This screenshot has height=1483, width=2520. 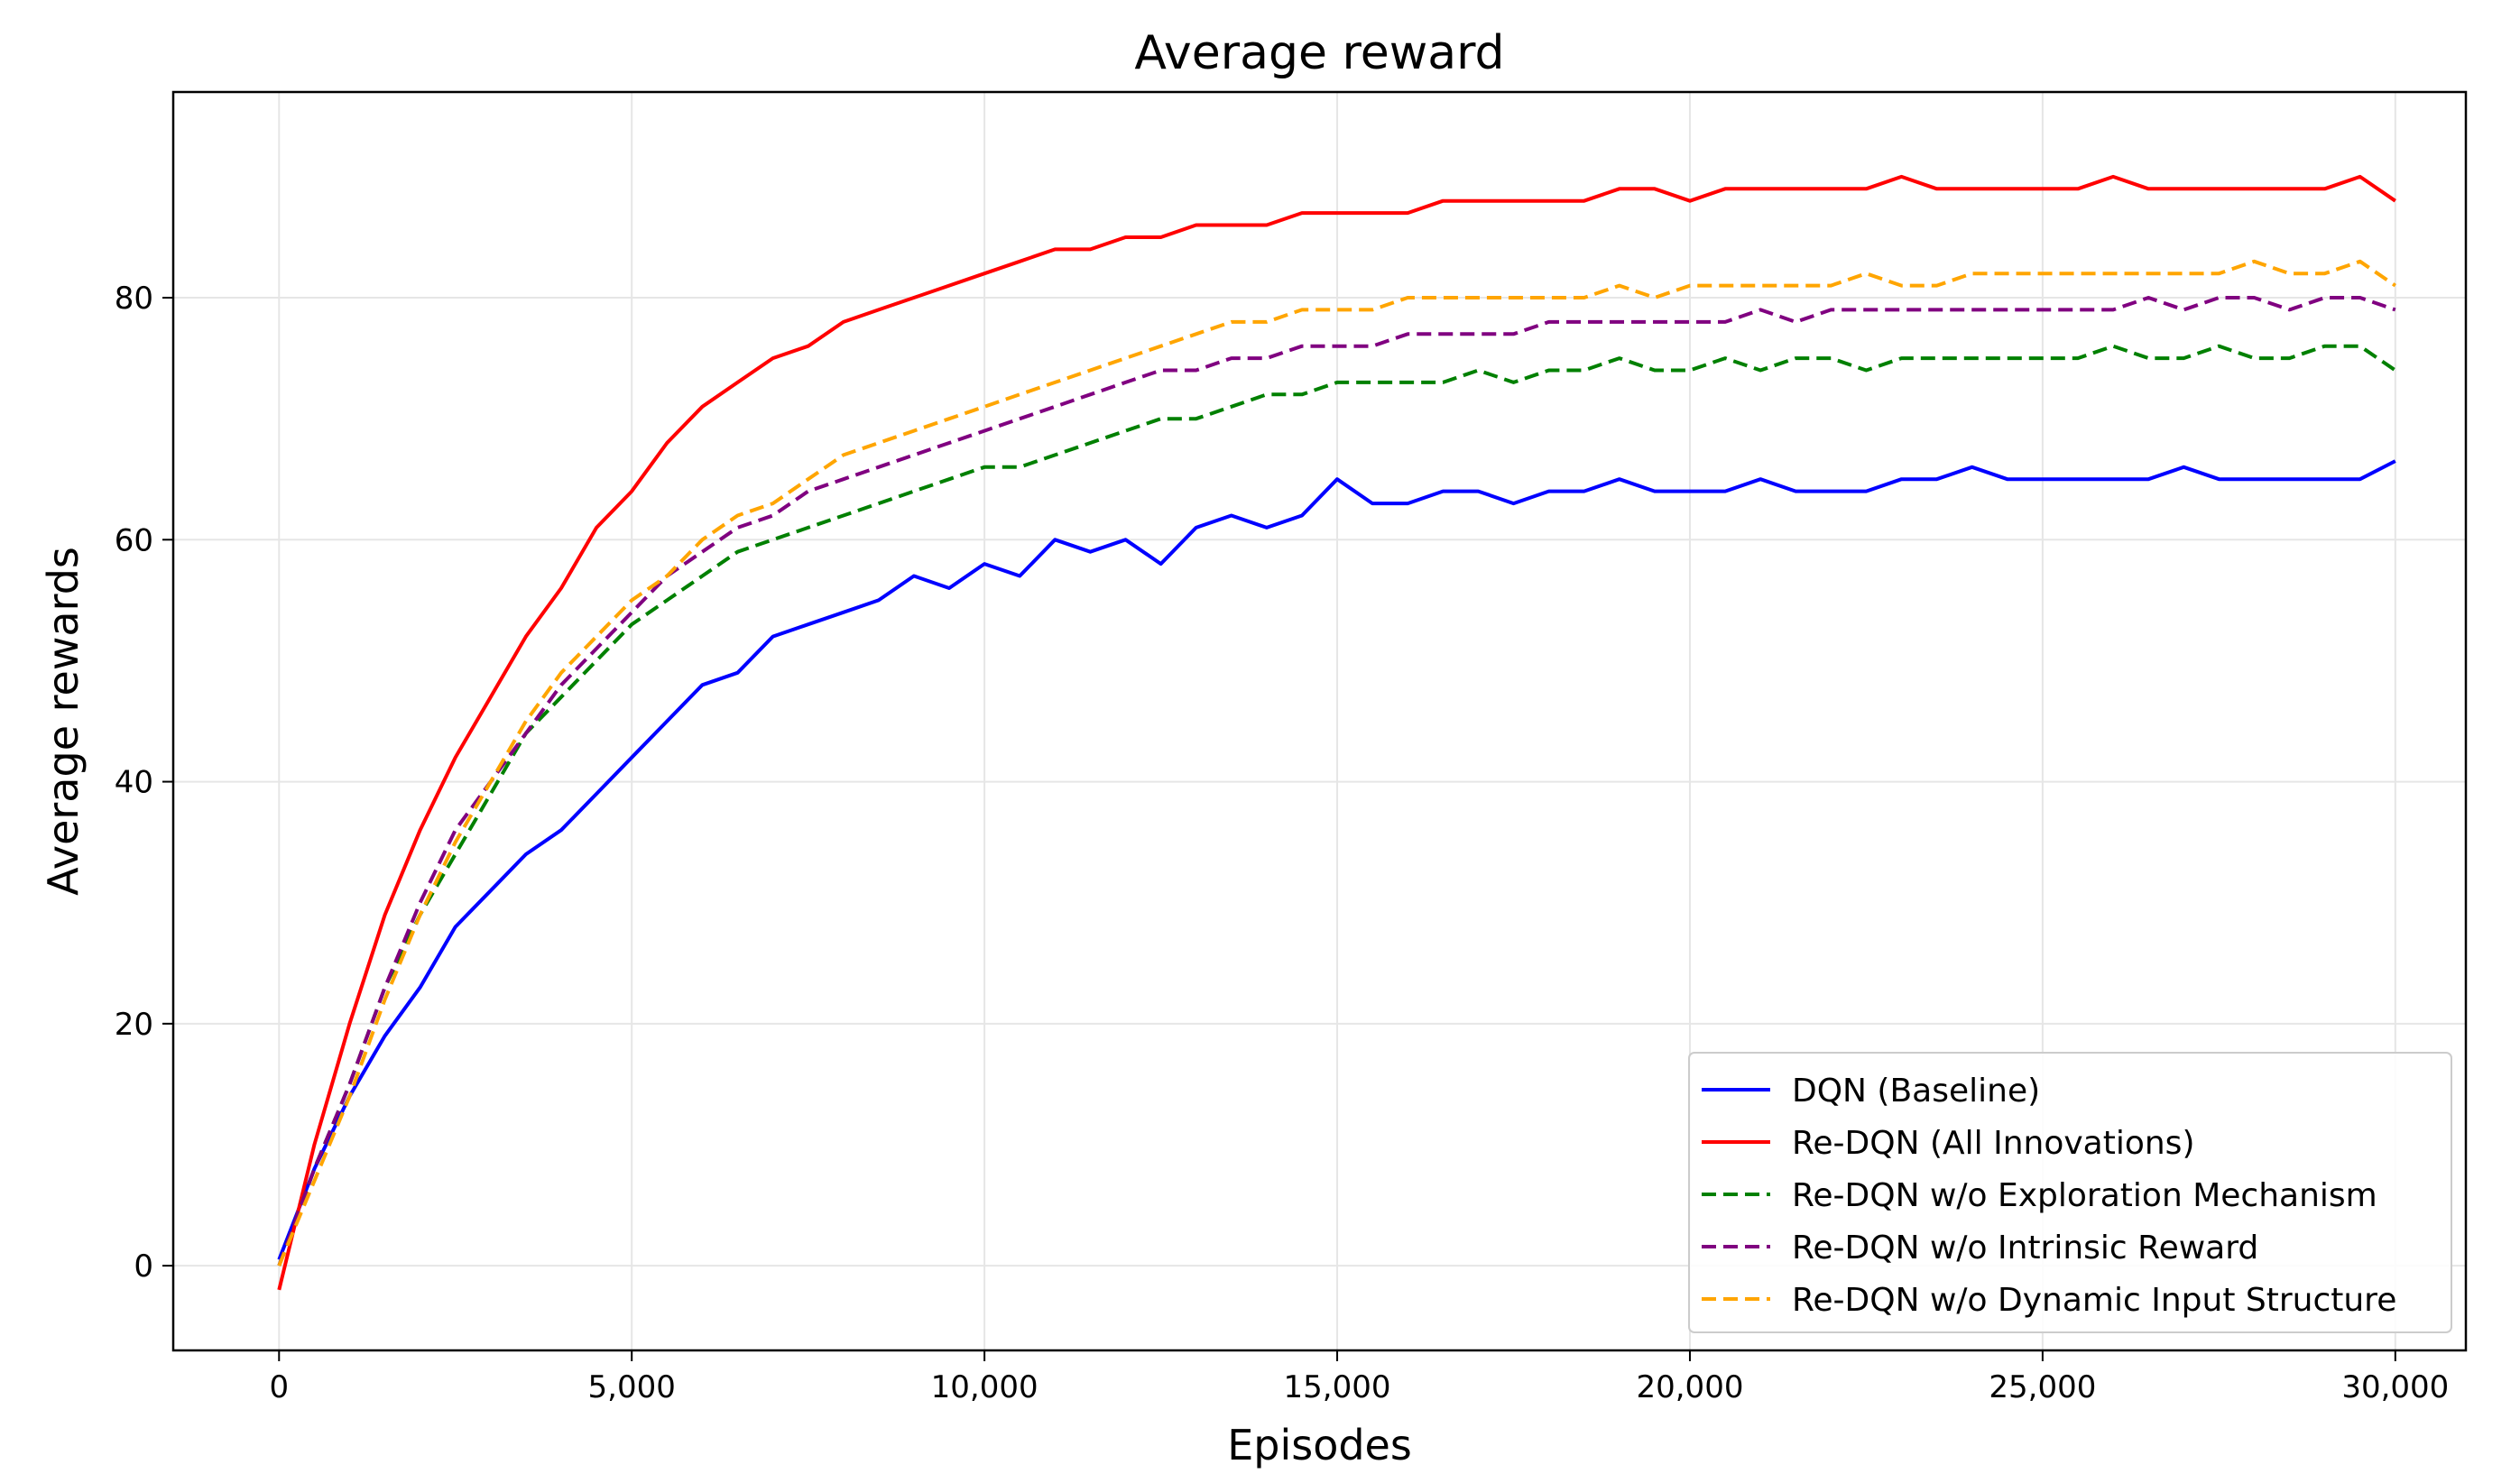 I want to click on chart-title: Average reward, so click(x=1319, y=53).